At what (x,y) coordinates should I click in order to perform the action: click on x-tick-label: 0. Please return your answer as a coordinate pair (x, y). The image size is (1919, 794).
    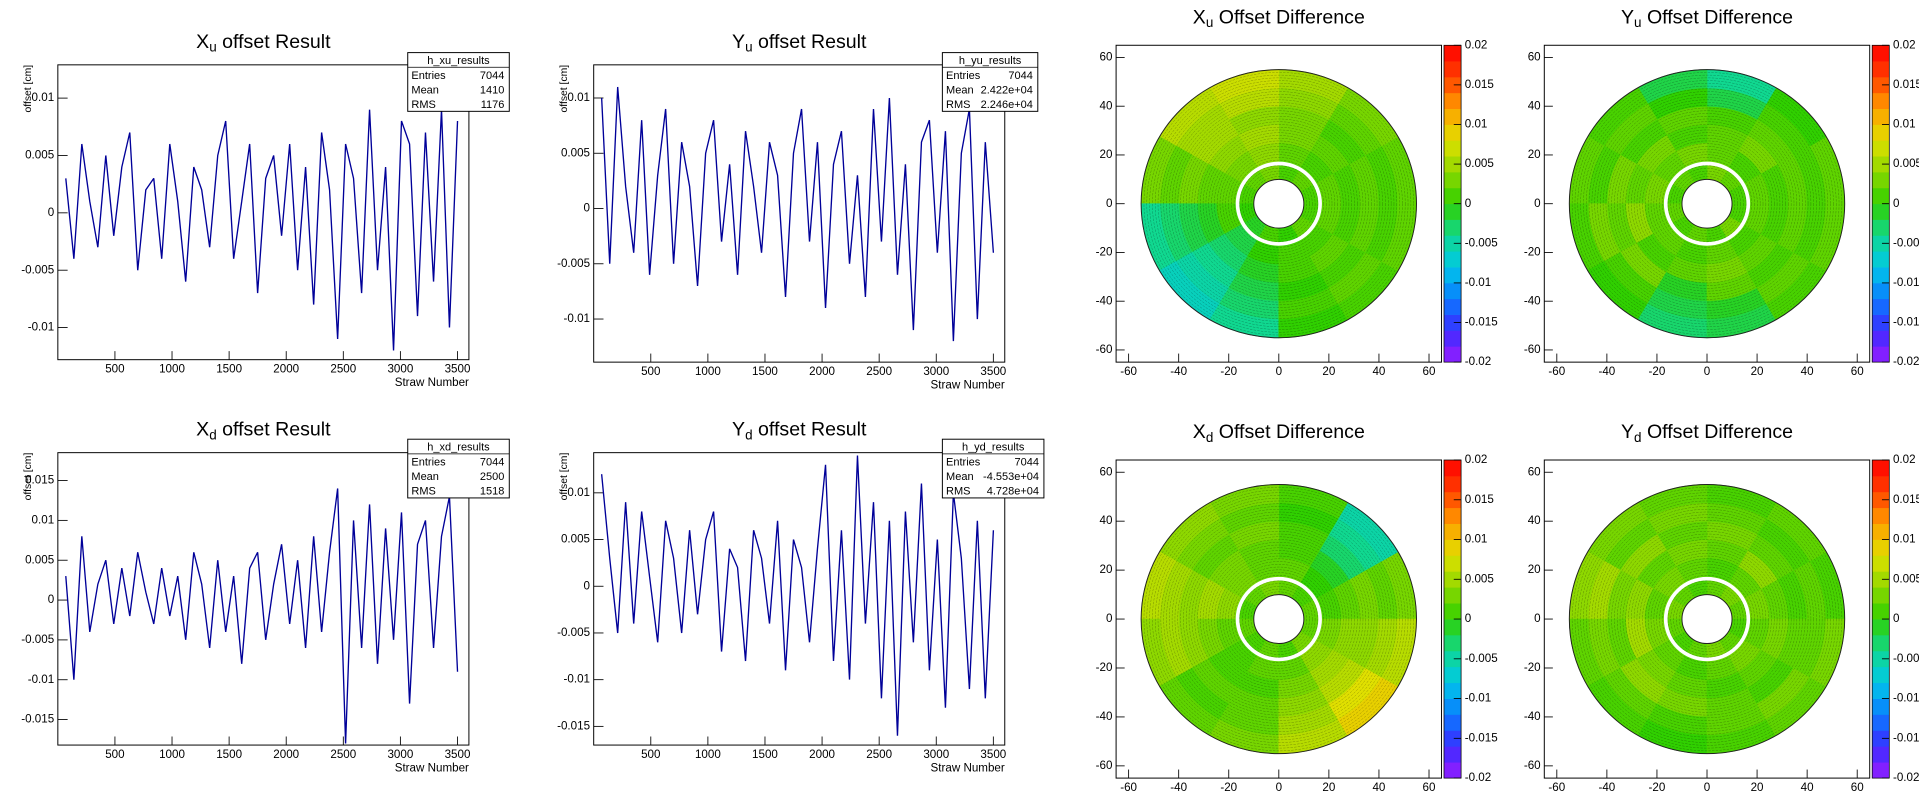
    Looking at the image, I should click on (1279, 787).